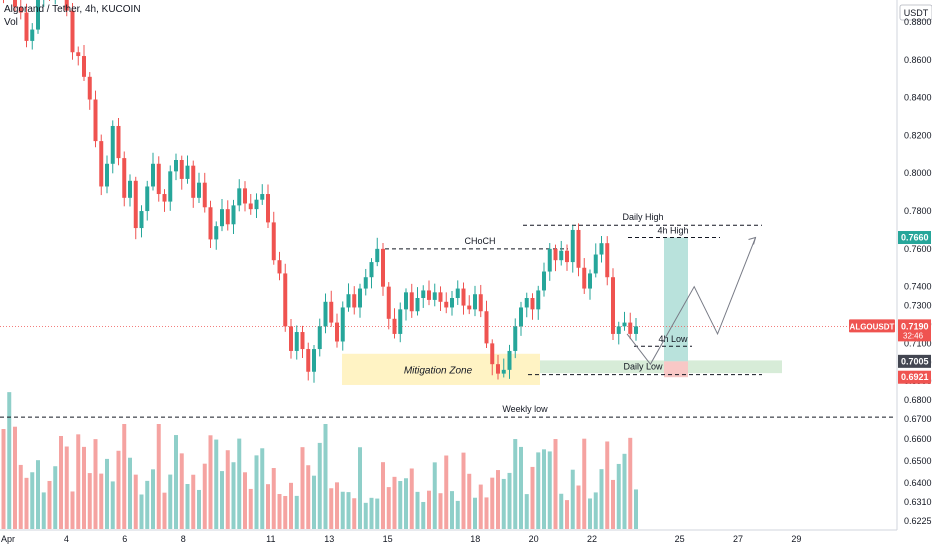 This screenshot has height=550, width=932. What do you see at coordinates (918, 461) in the screenshot?
I see `price-tick-label: 0.6500` at bounding box center [918, 461].